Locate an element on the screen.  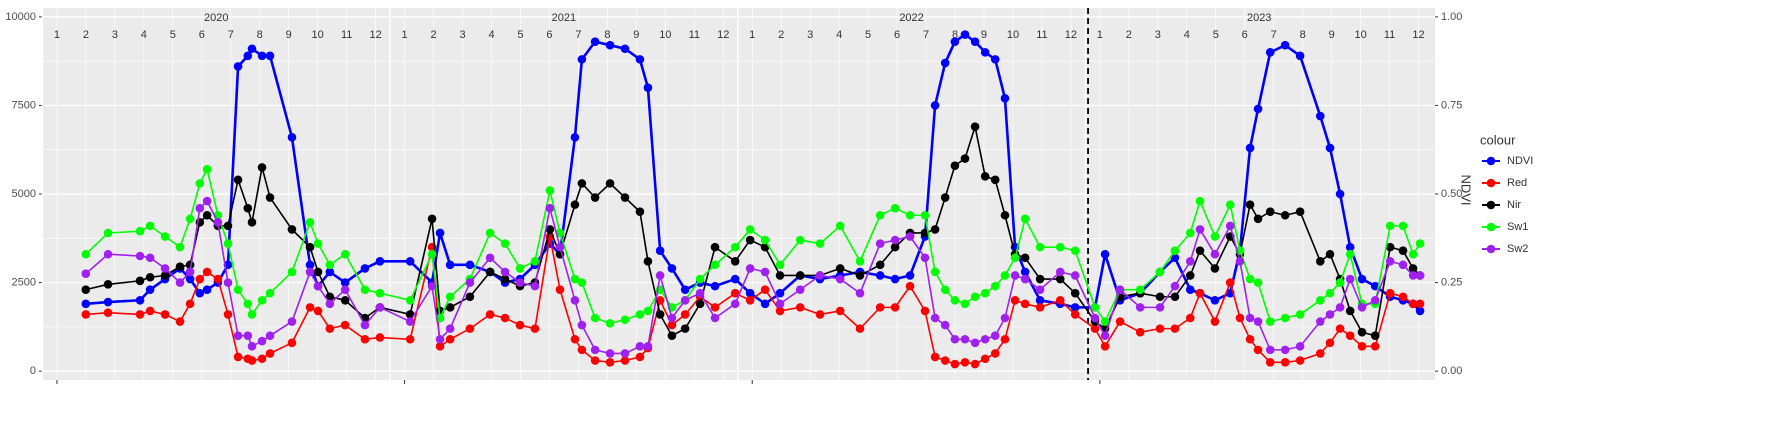
year-label: 2022 is located at coordinates (911, 18).